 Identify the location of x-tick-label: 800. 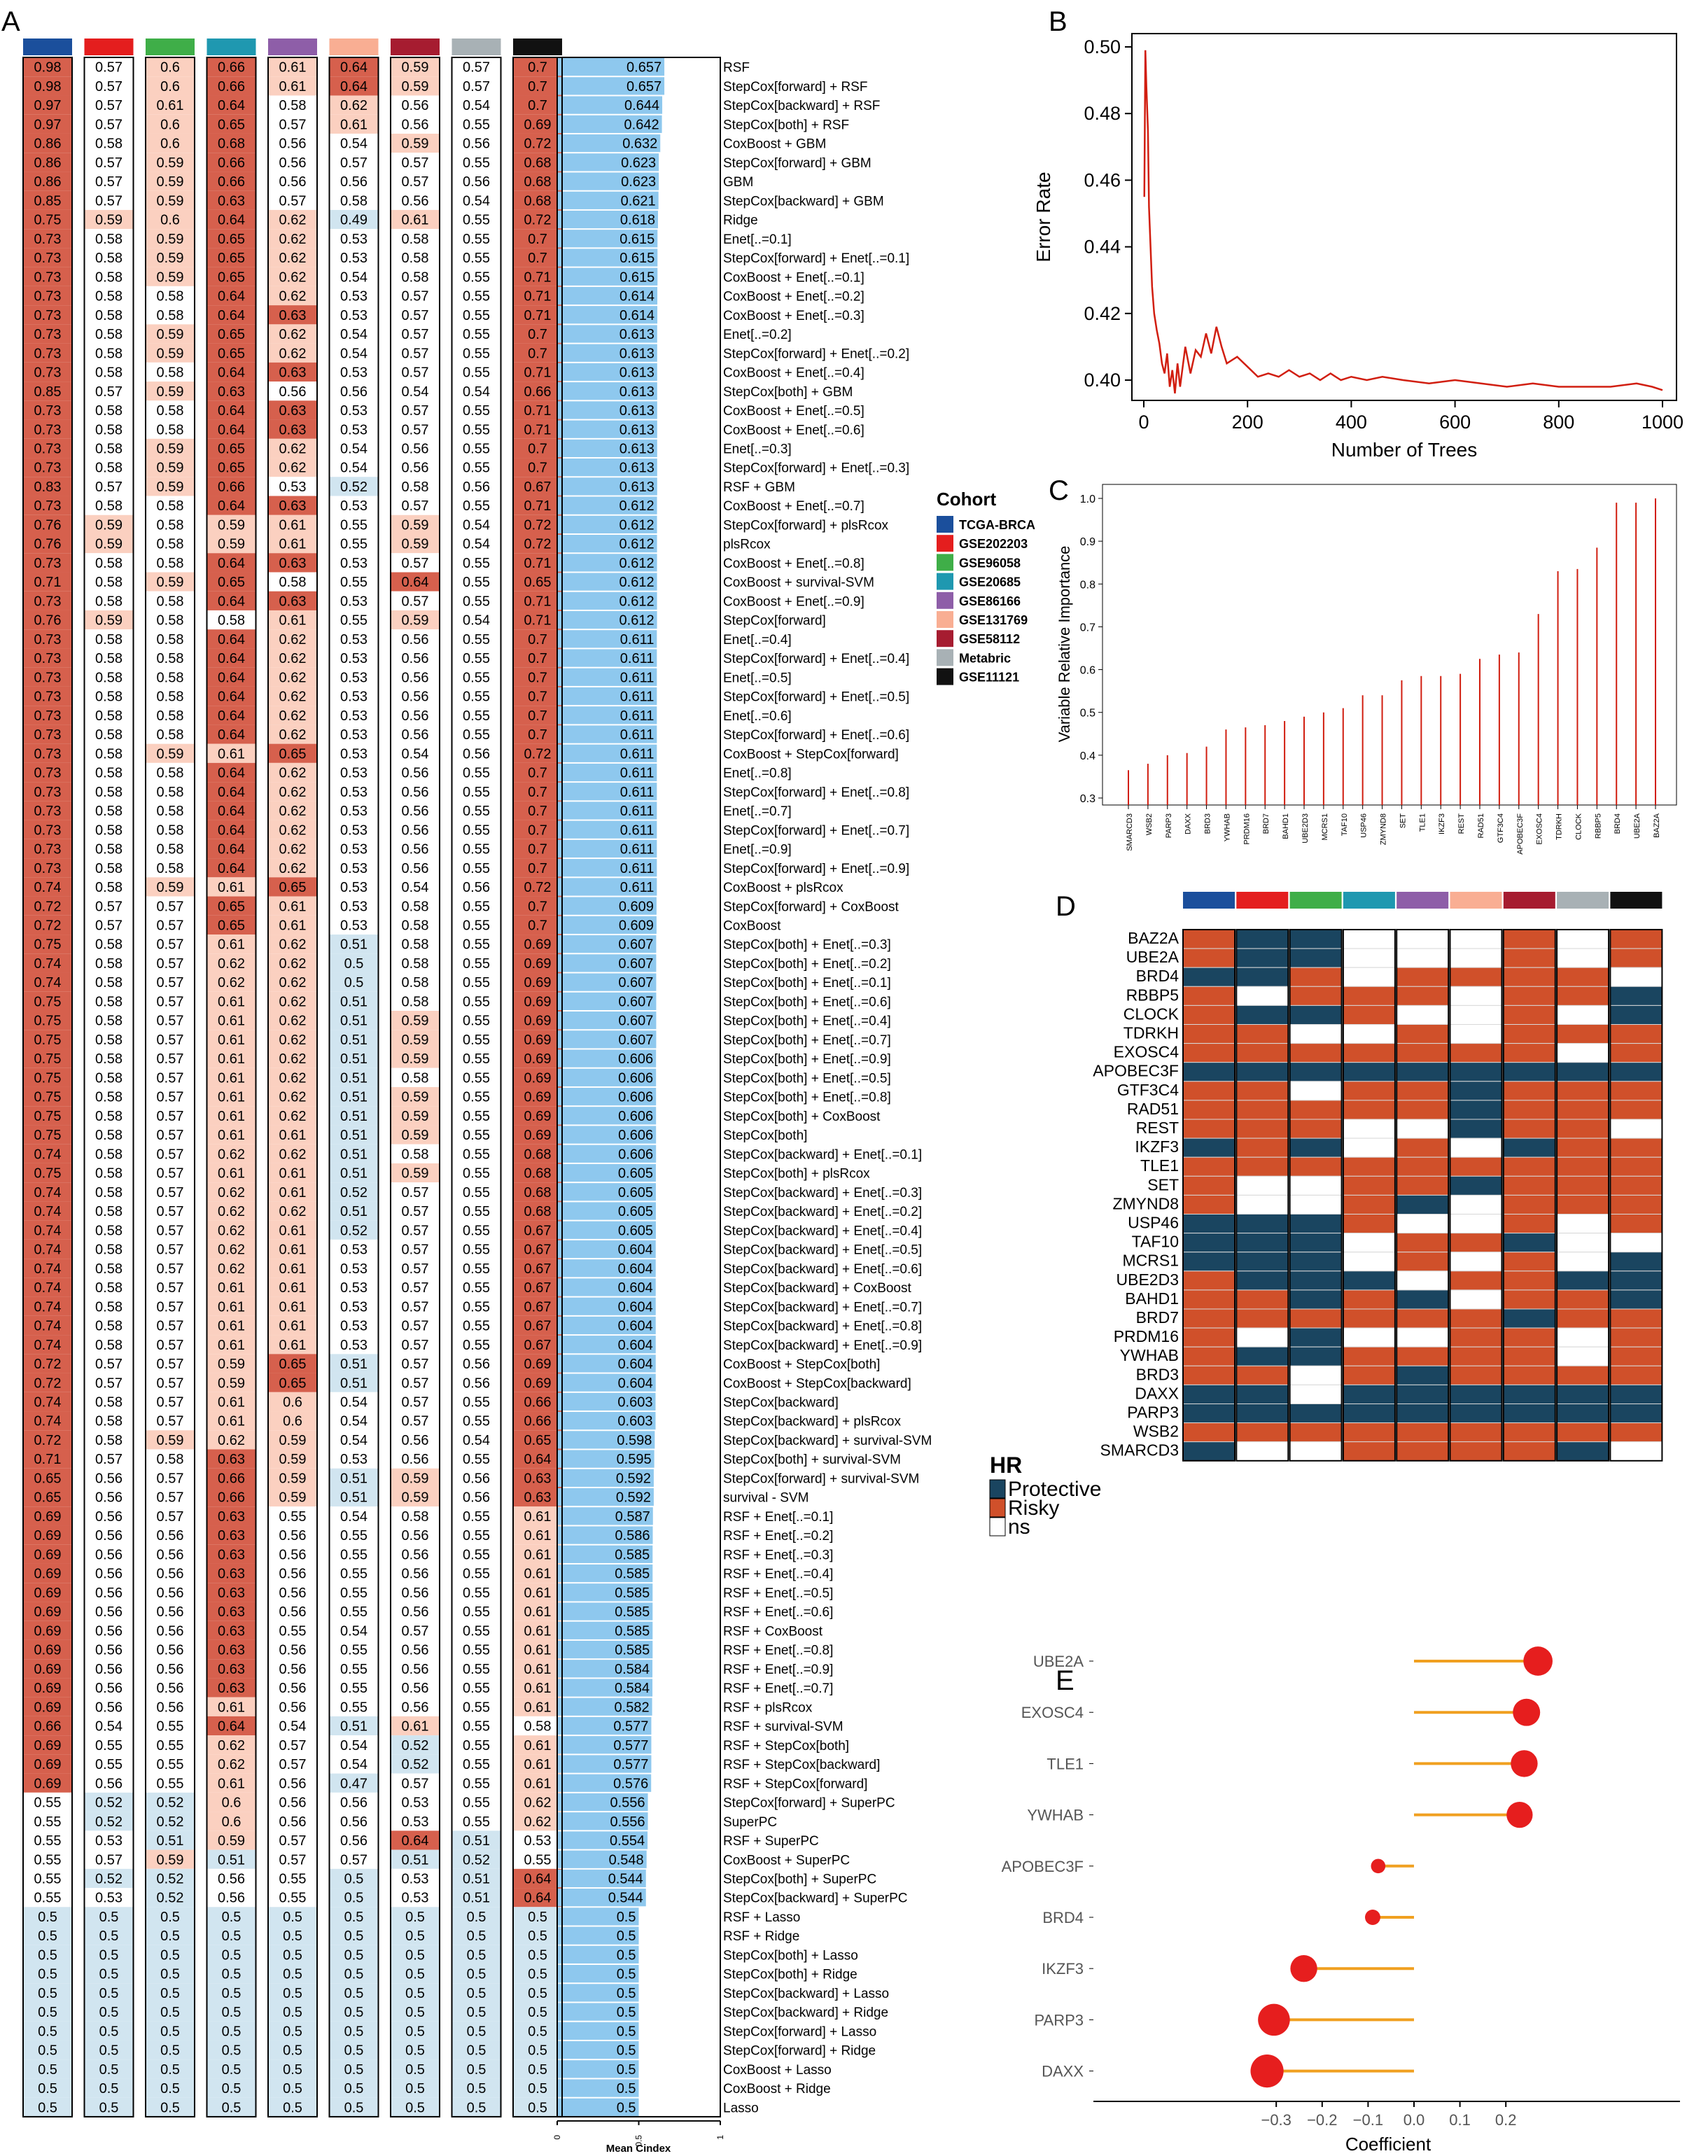
(1558, 422).